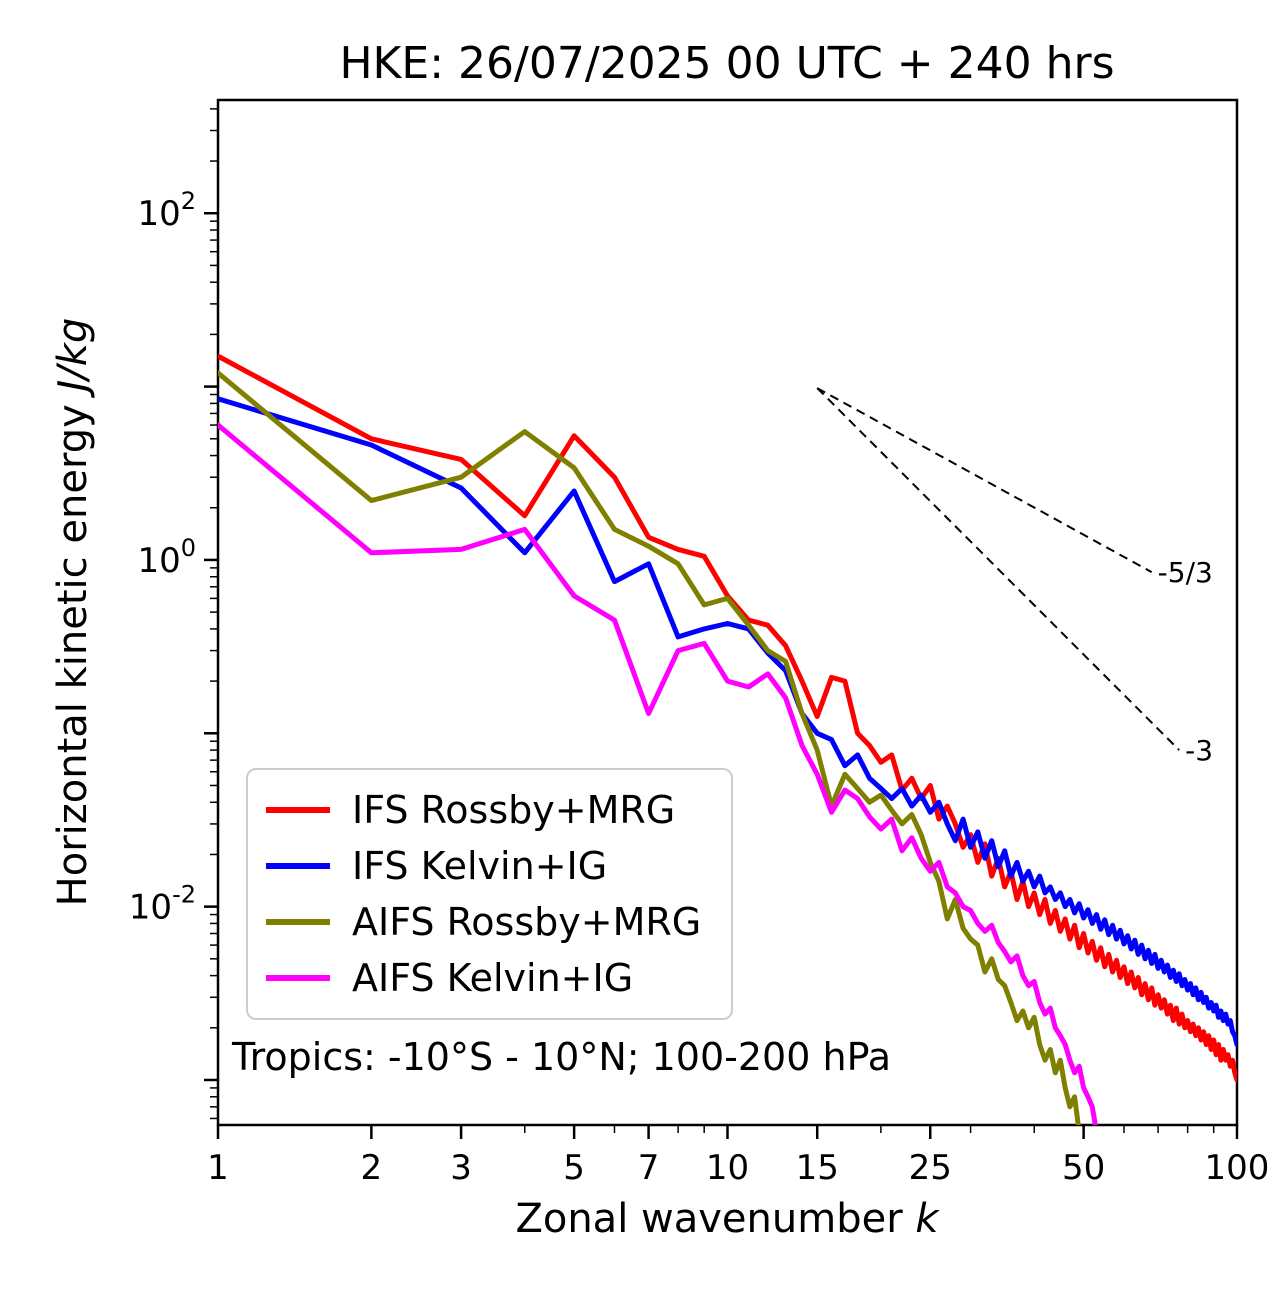  What do you see at coordinates (162, 904) in the screenshot?
I see `y-tick-label: 10⁻²` at bounding box center [162, 904].